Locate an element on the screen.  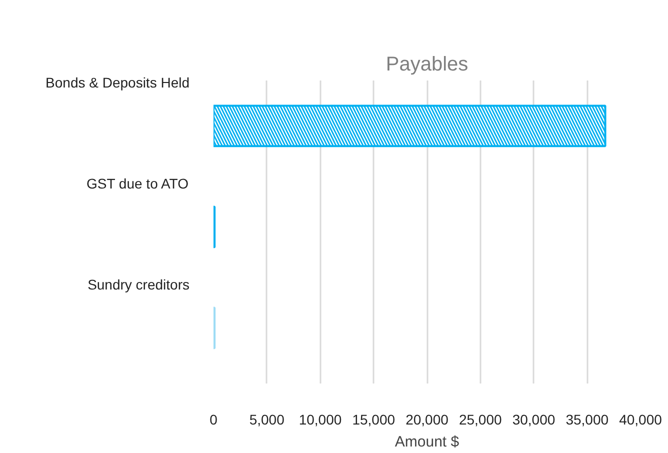
y-tick-label: GST due to ATO is located at coordinates (137, 184).